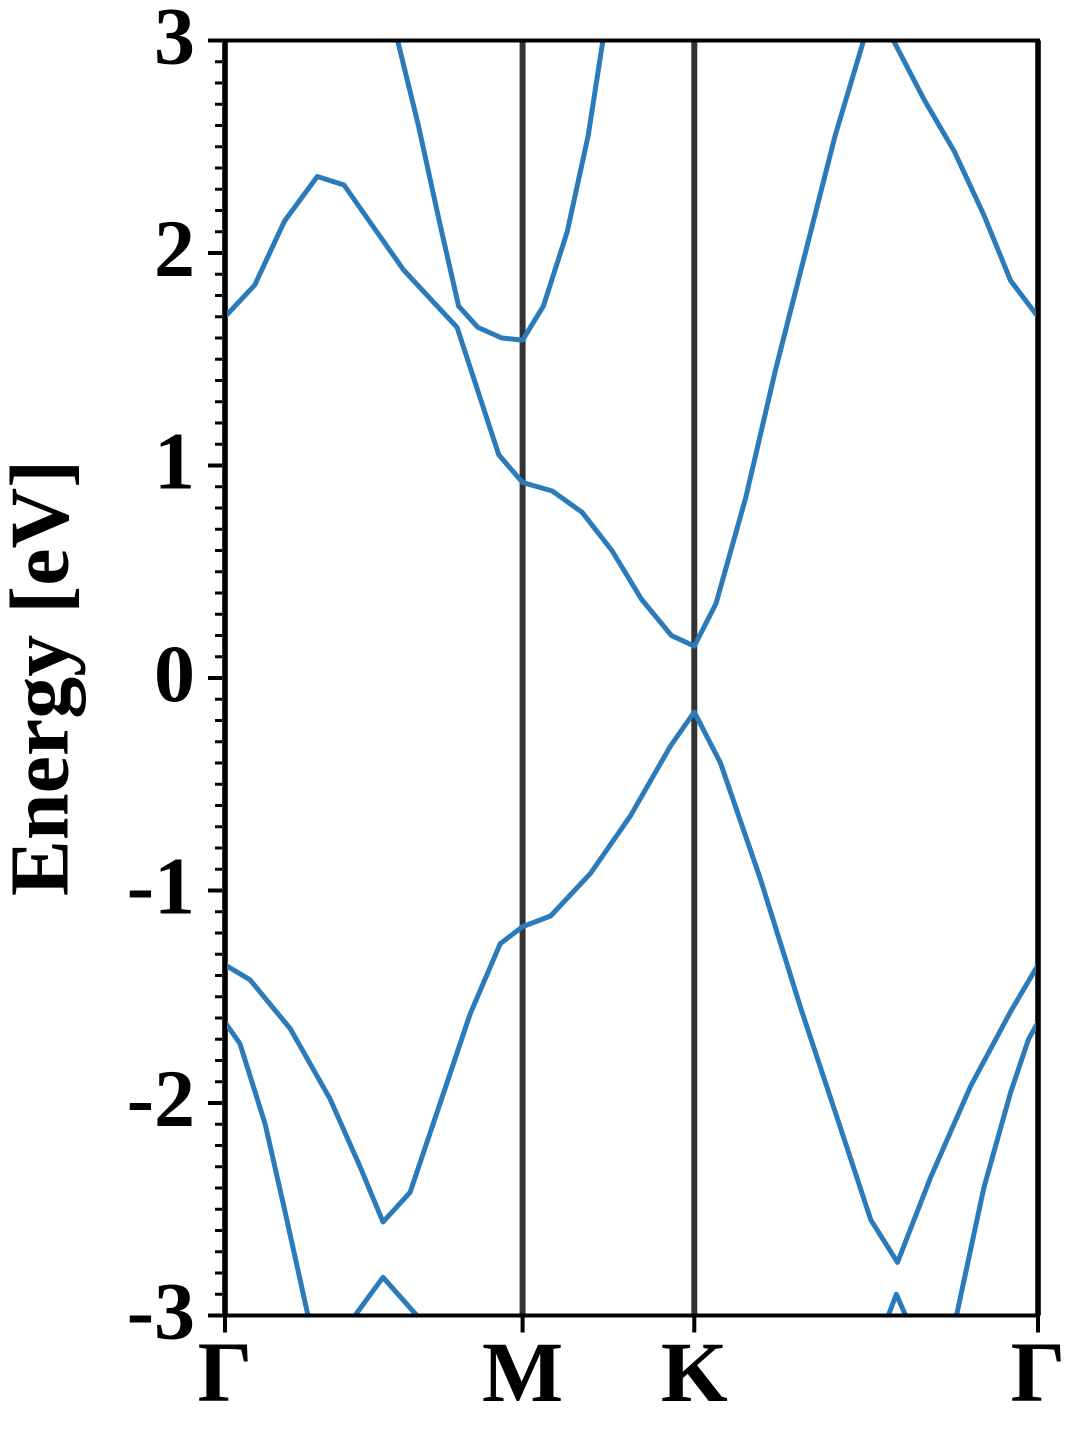  What do you see at coordinates (43, 678) in the screenshot?
I see `y-axis-title: Energy [eV]` at bounding box center [43, 678].